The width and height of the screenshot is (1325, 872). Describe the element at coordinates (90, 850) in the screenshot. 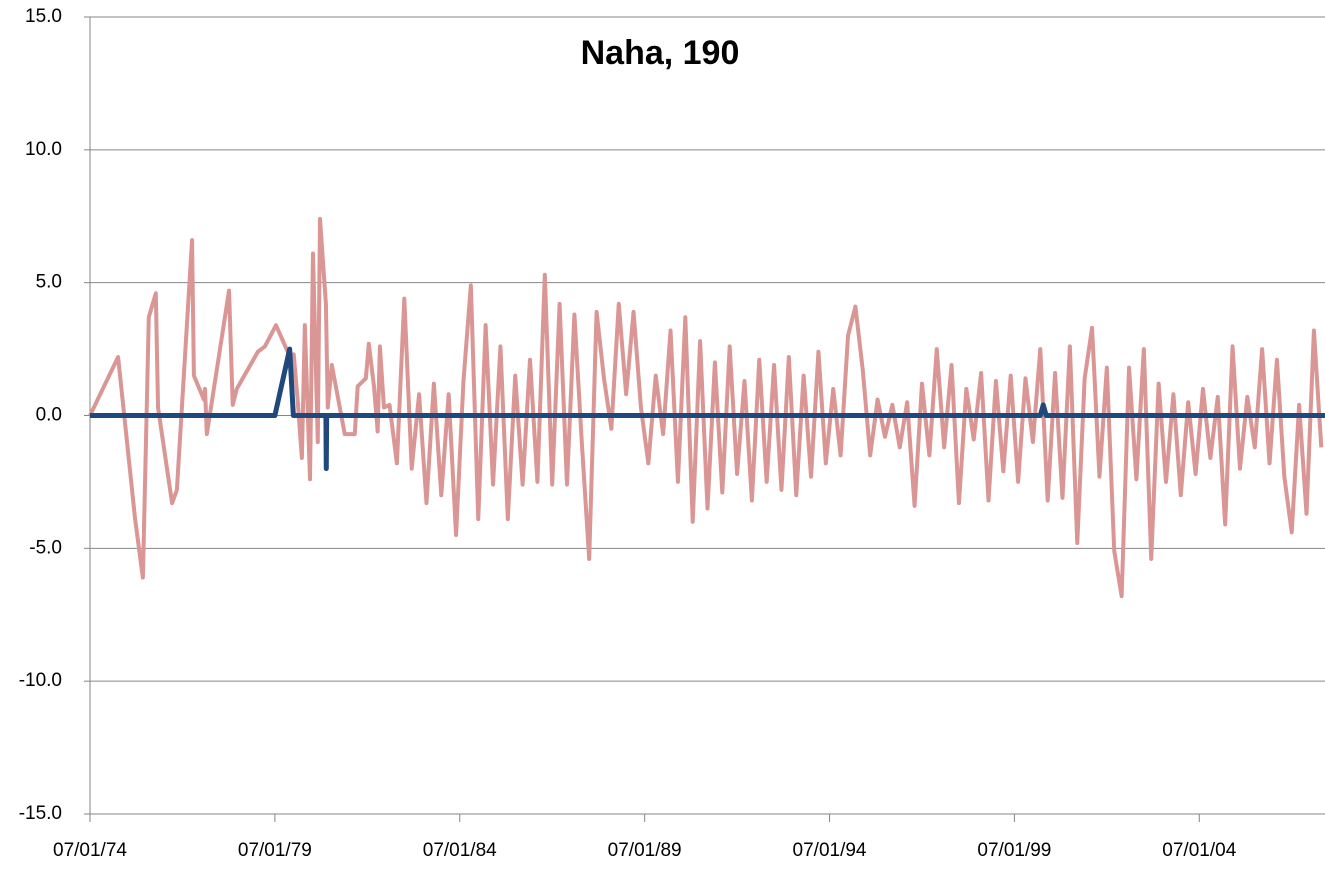

I see `x-tick-label: 07/01/74` at that location.